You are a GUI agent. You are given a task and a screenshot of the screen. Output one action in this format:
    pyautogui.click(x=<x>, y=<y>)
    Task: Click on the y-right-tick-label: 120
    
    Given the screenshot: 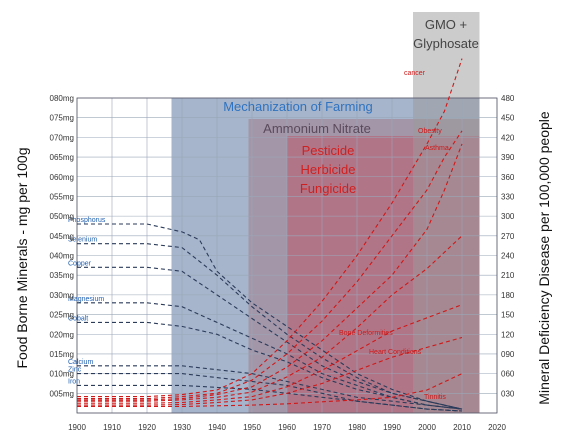 What is the action you would take?
    pyautogui.click(x=508, y=334)
    